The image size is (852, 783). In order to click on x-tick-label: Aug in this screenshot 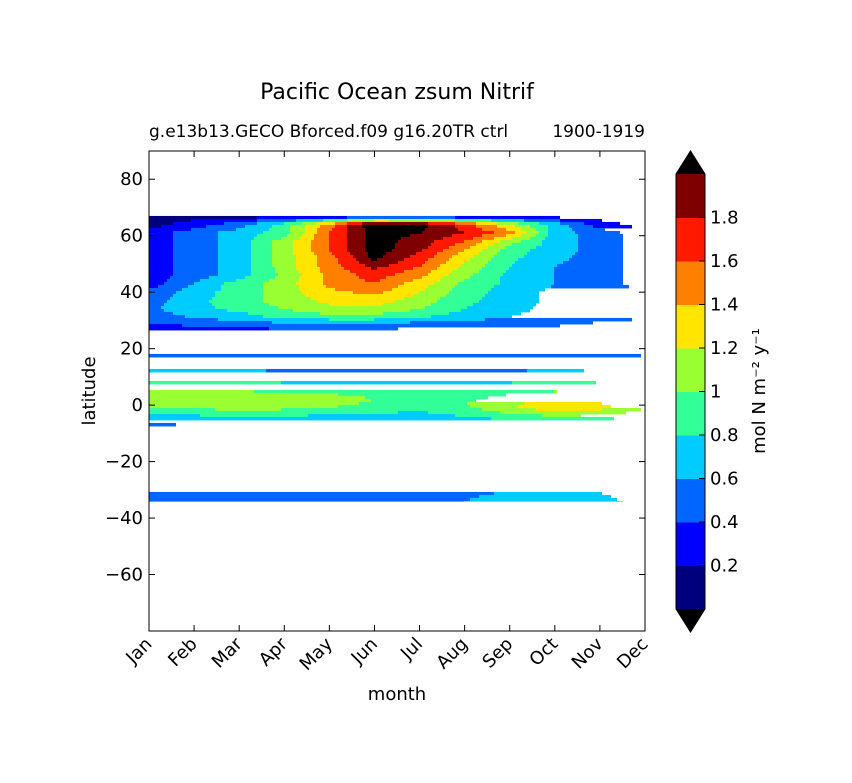, I will do `click(452, 654)`.